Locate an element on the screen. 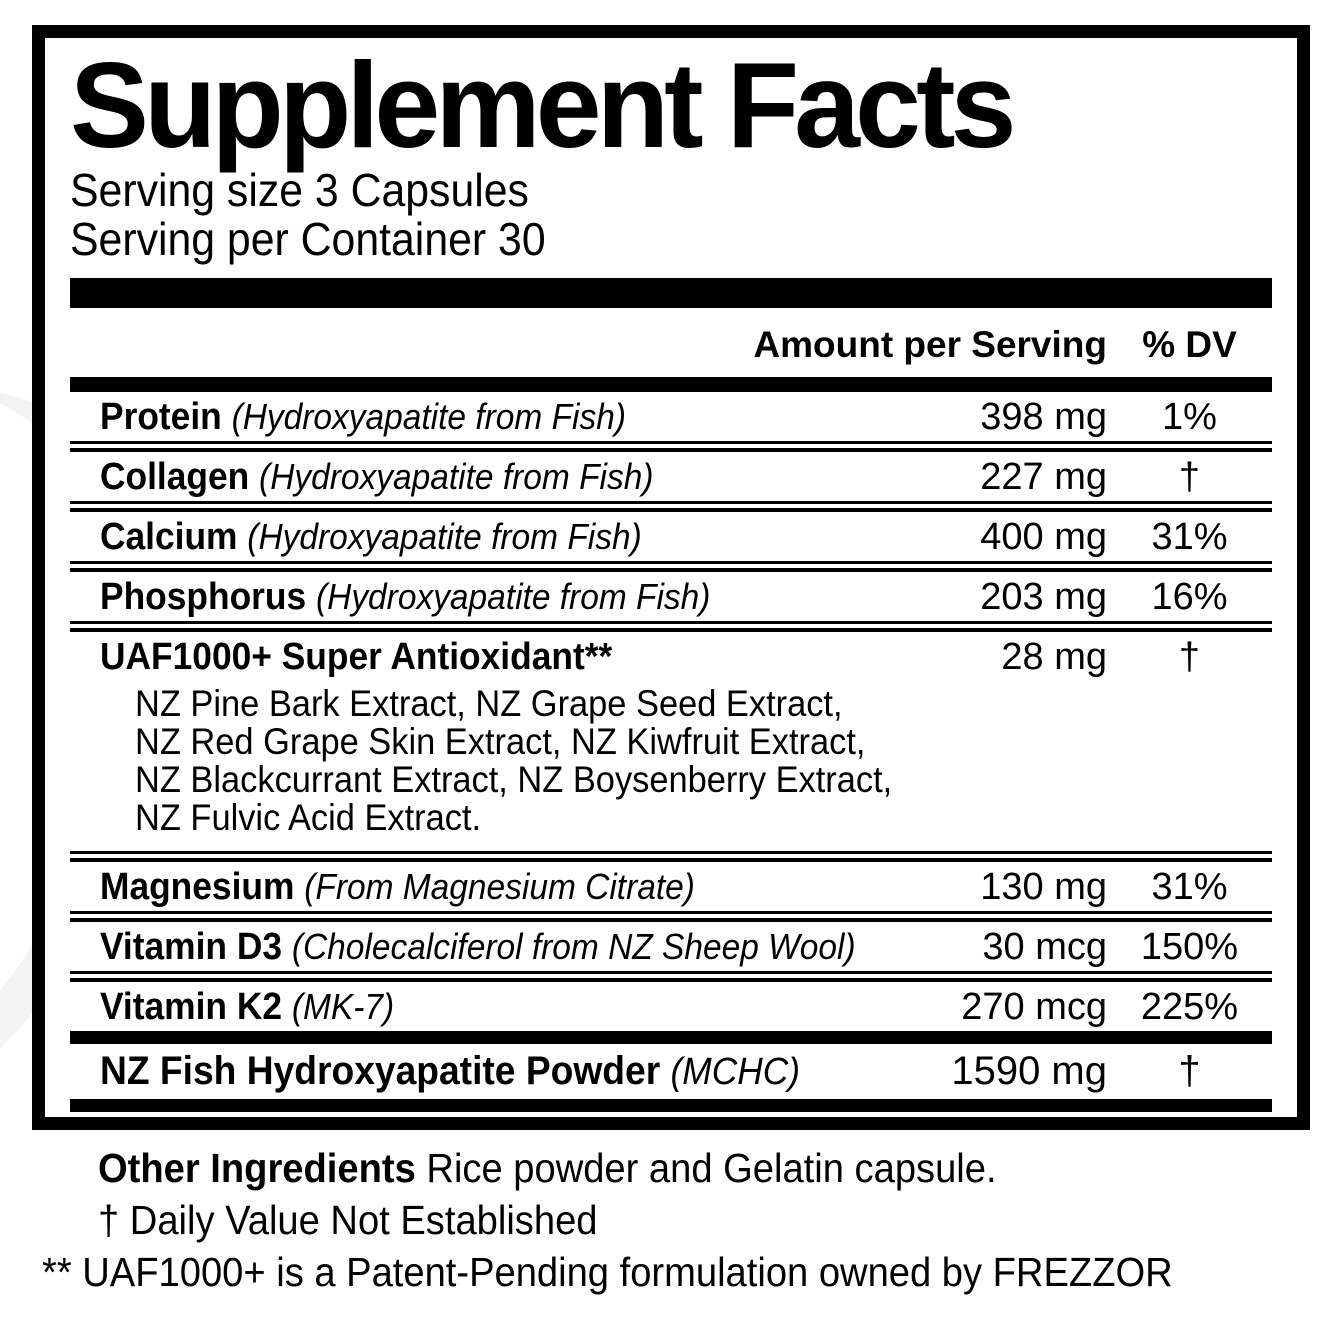 This screenshot has height=1325, width=1318. nutrient-name: Calcium is located at coordinates (169, 537).